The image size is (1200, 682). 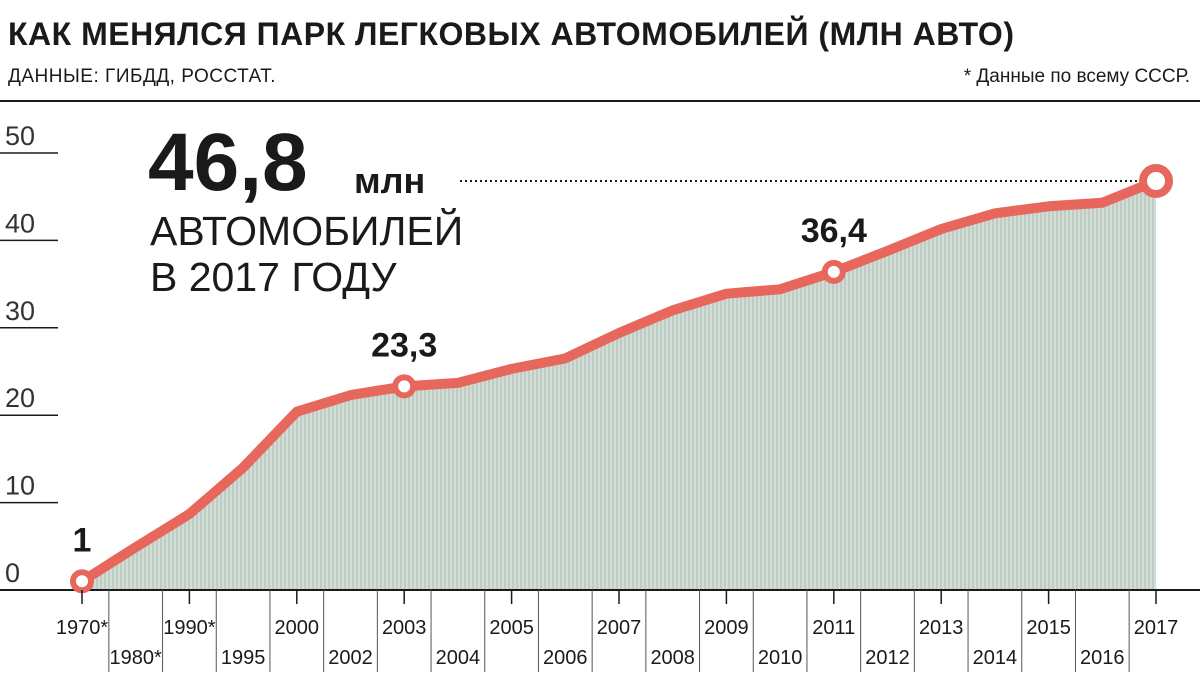 What do you see at coordinates (619, 628) in the screenshot?
I see `x-tick-label: 2007` at bounding box center [619, 628].